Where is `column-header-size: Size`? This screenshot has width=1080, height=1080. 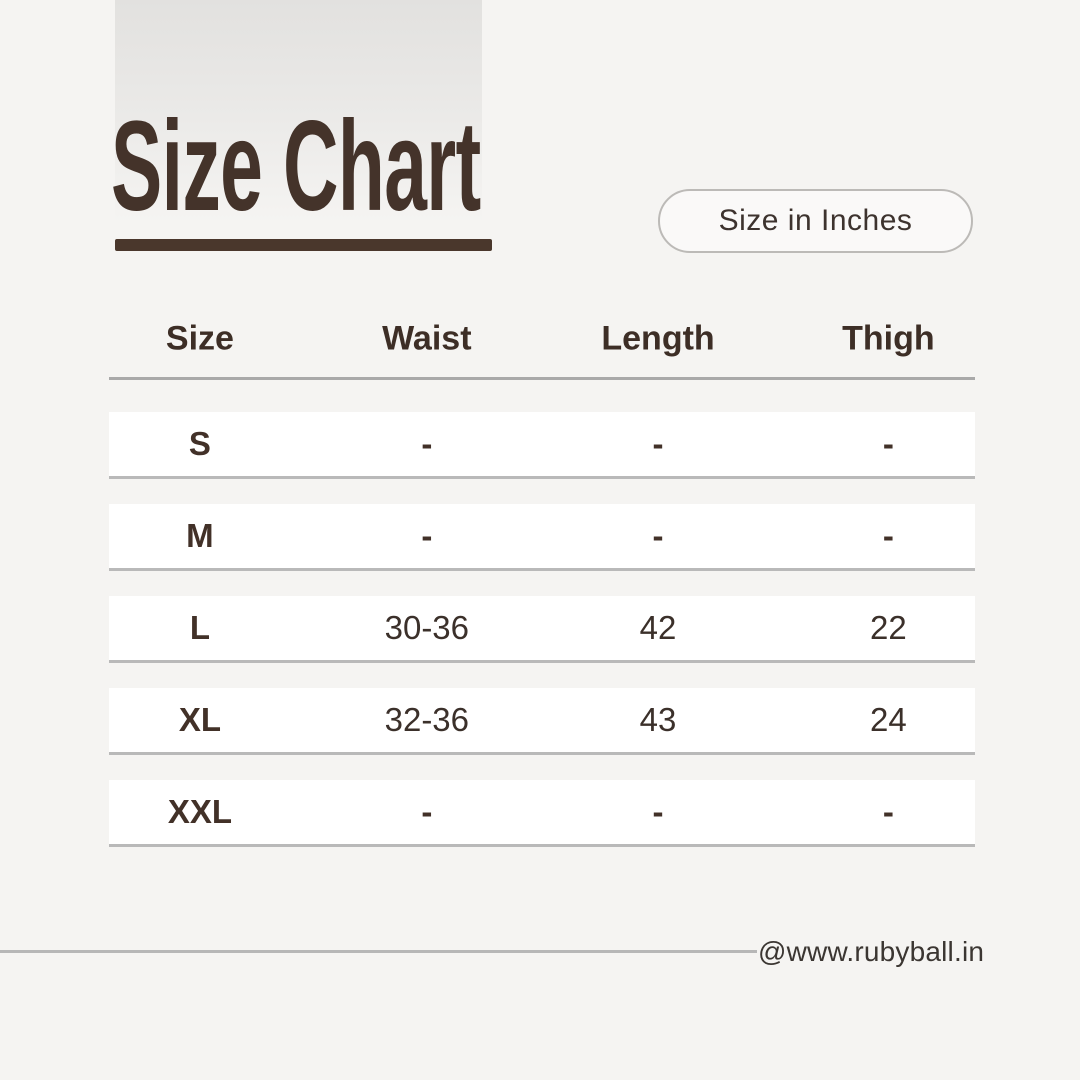
column-header-size: Size is located at coordinates (199, 338).